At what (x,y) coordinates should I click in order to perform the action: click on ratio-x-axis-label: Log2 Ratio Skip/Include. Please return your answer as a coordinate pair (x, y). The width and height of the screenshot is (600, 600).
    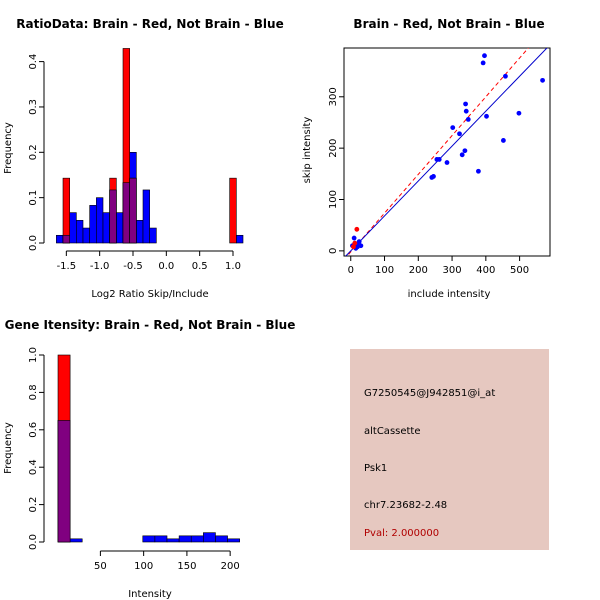
    Looking at the image, I should click on (149, 294).